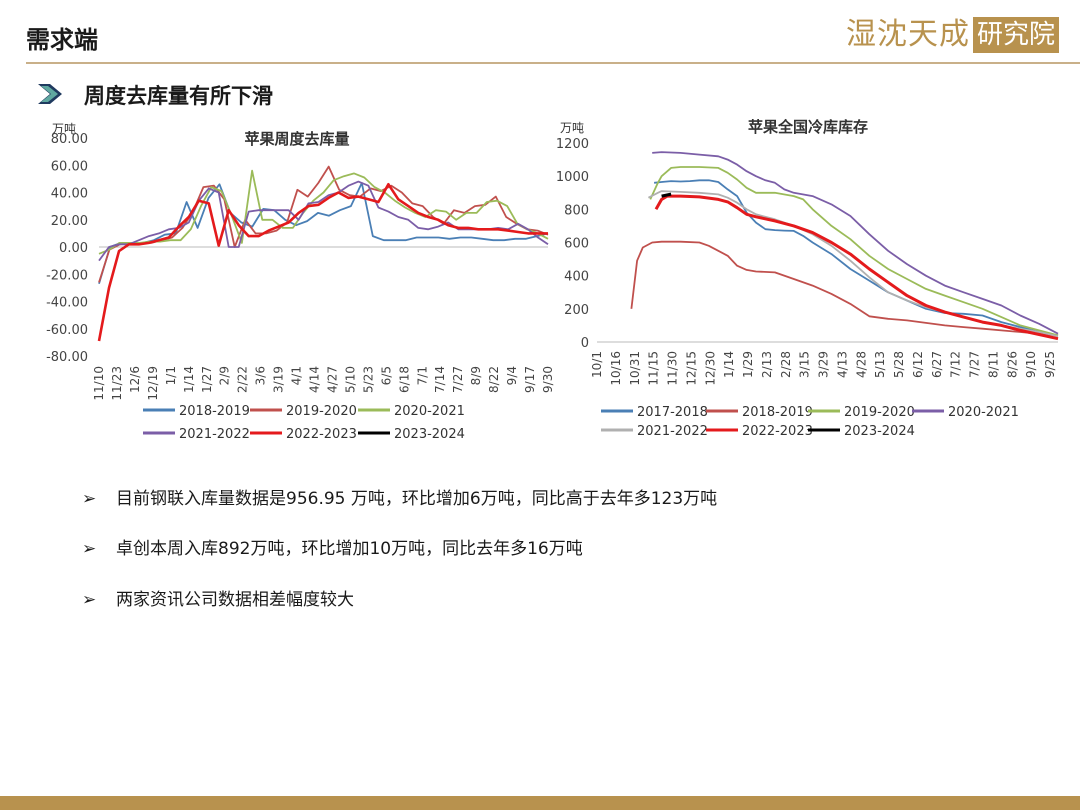  What do you see at coordinates (69, 221) in the screenshot?
I see `y-tick-label: 20.00` at bounding box center [69, 221].